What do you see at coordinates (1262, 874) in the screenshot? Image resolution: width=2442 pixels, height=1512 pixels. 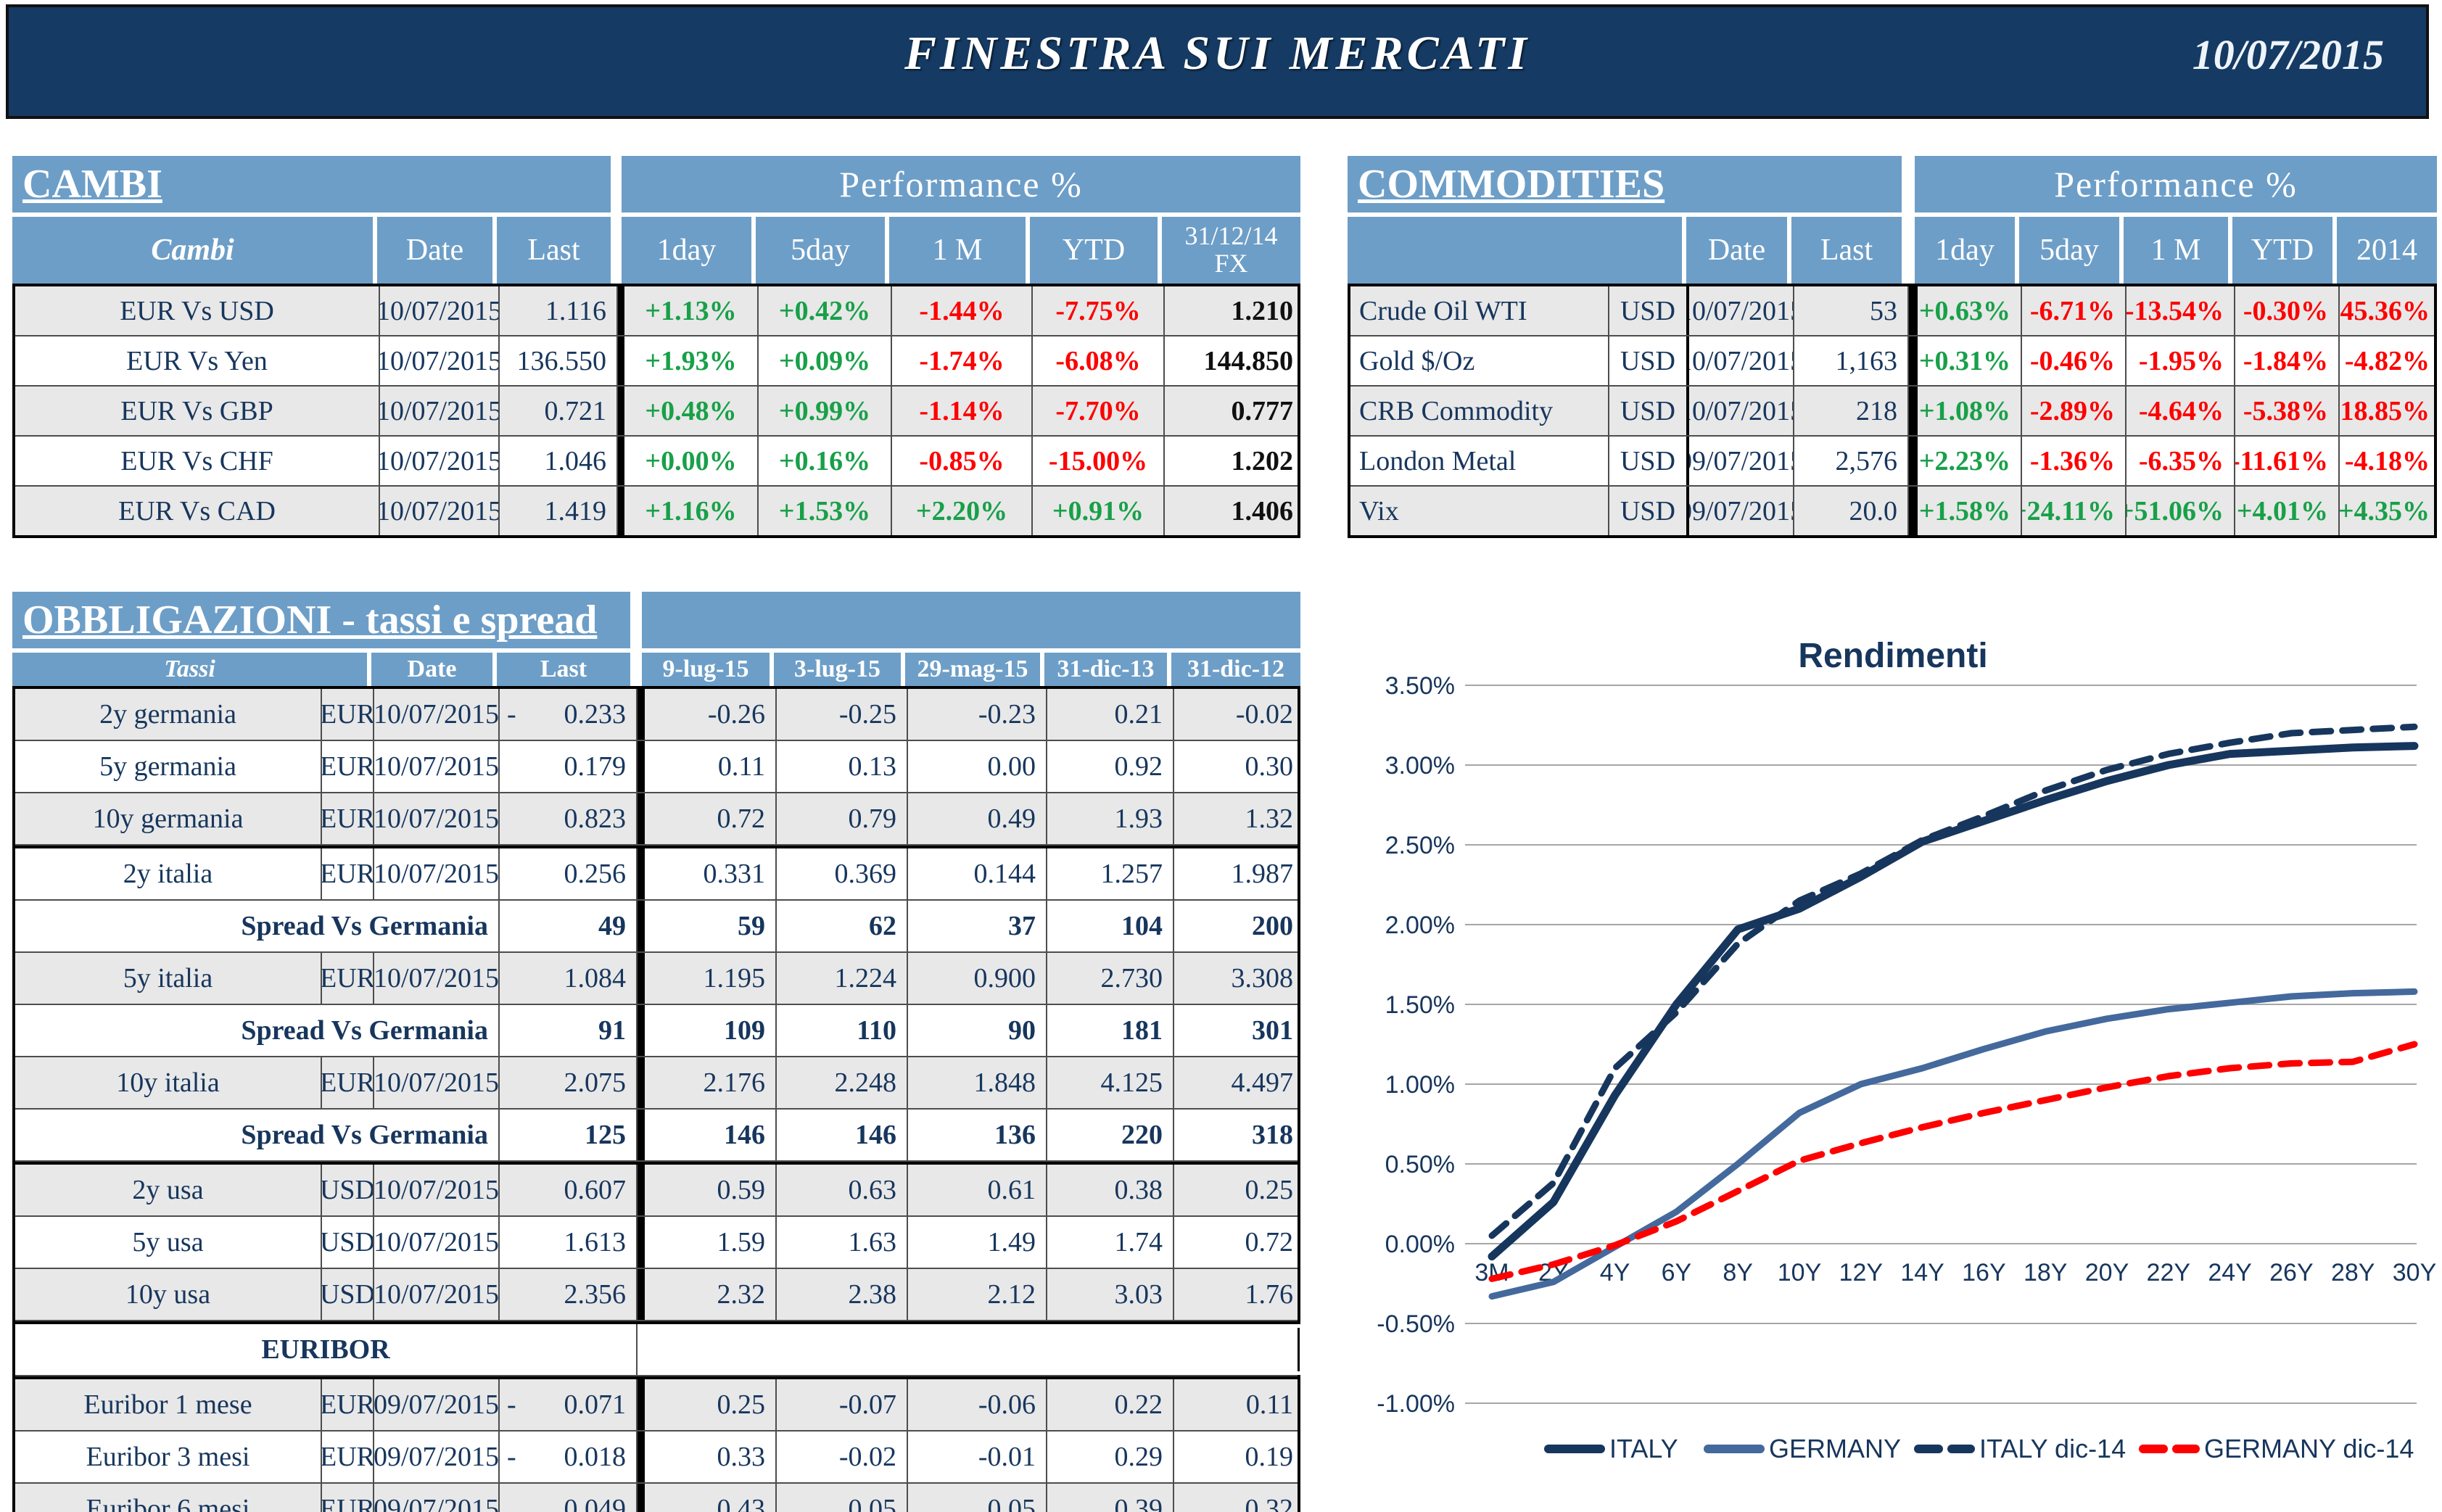 I see `cell-hist: 1.987` at bounding box center [1262, 874].